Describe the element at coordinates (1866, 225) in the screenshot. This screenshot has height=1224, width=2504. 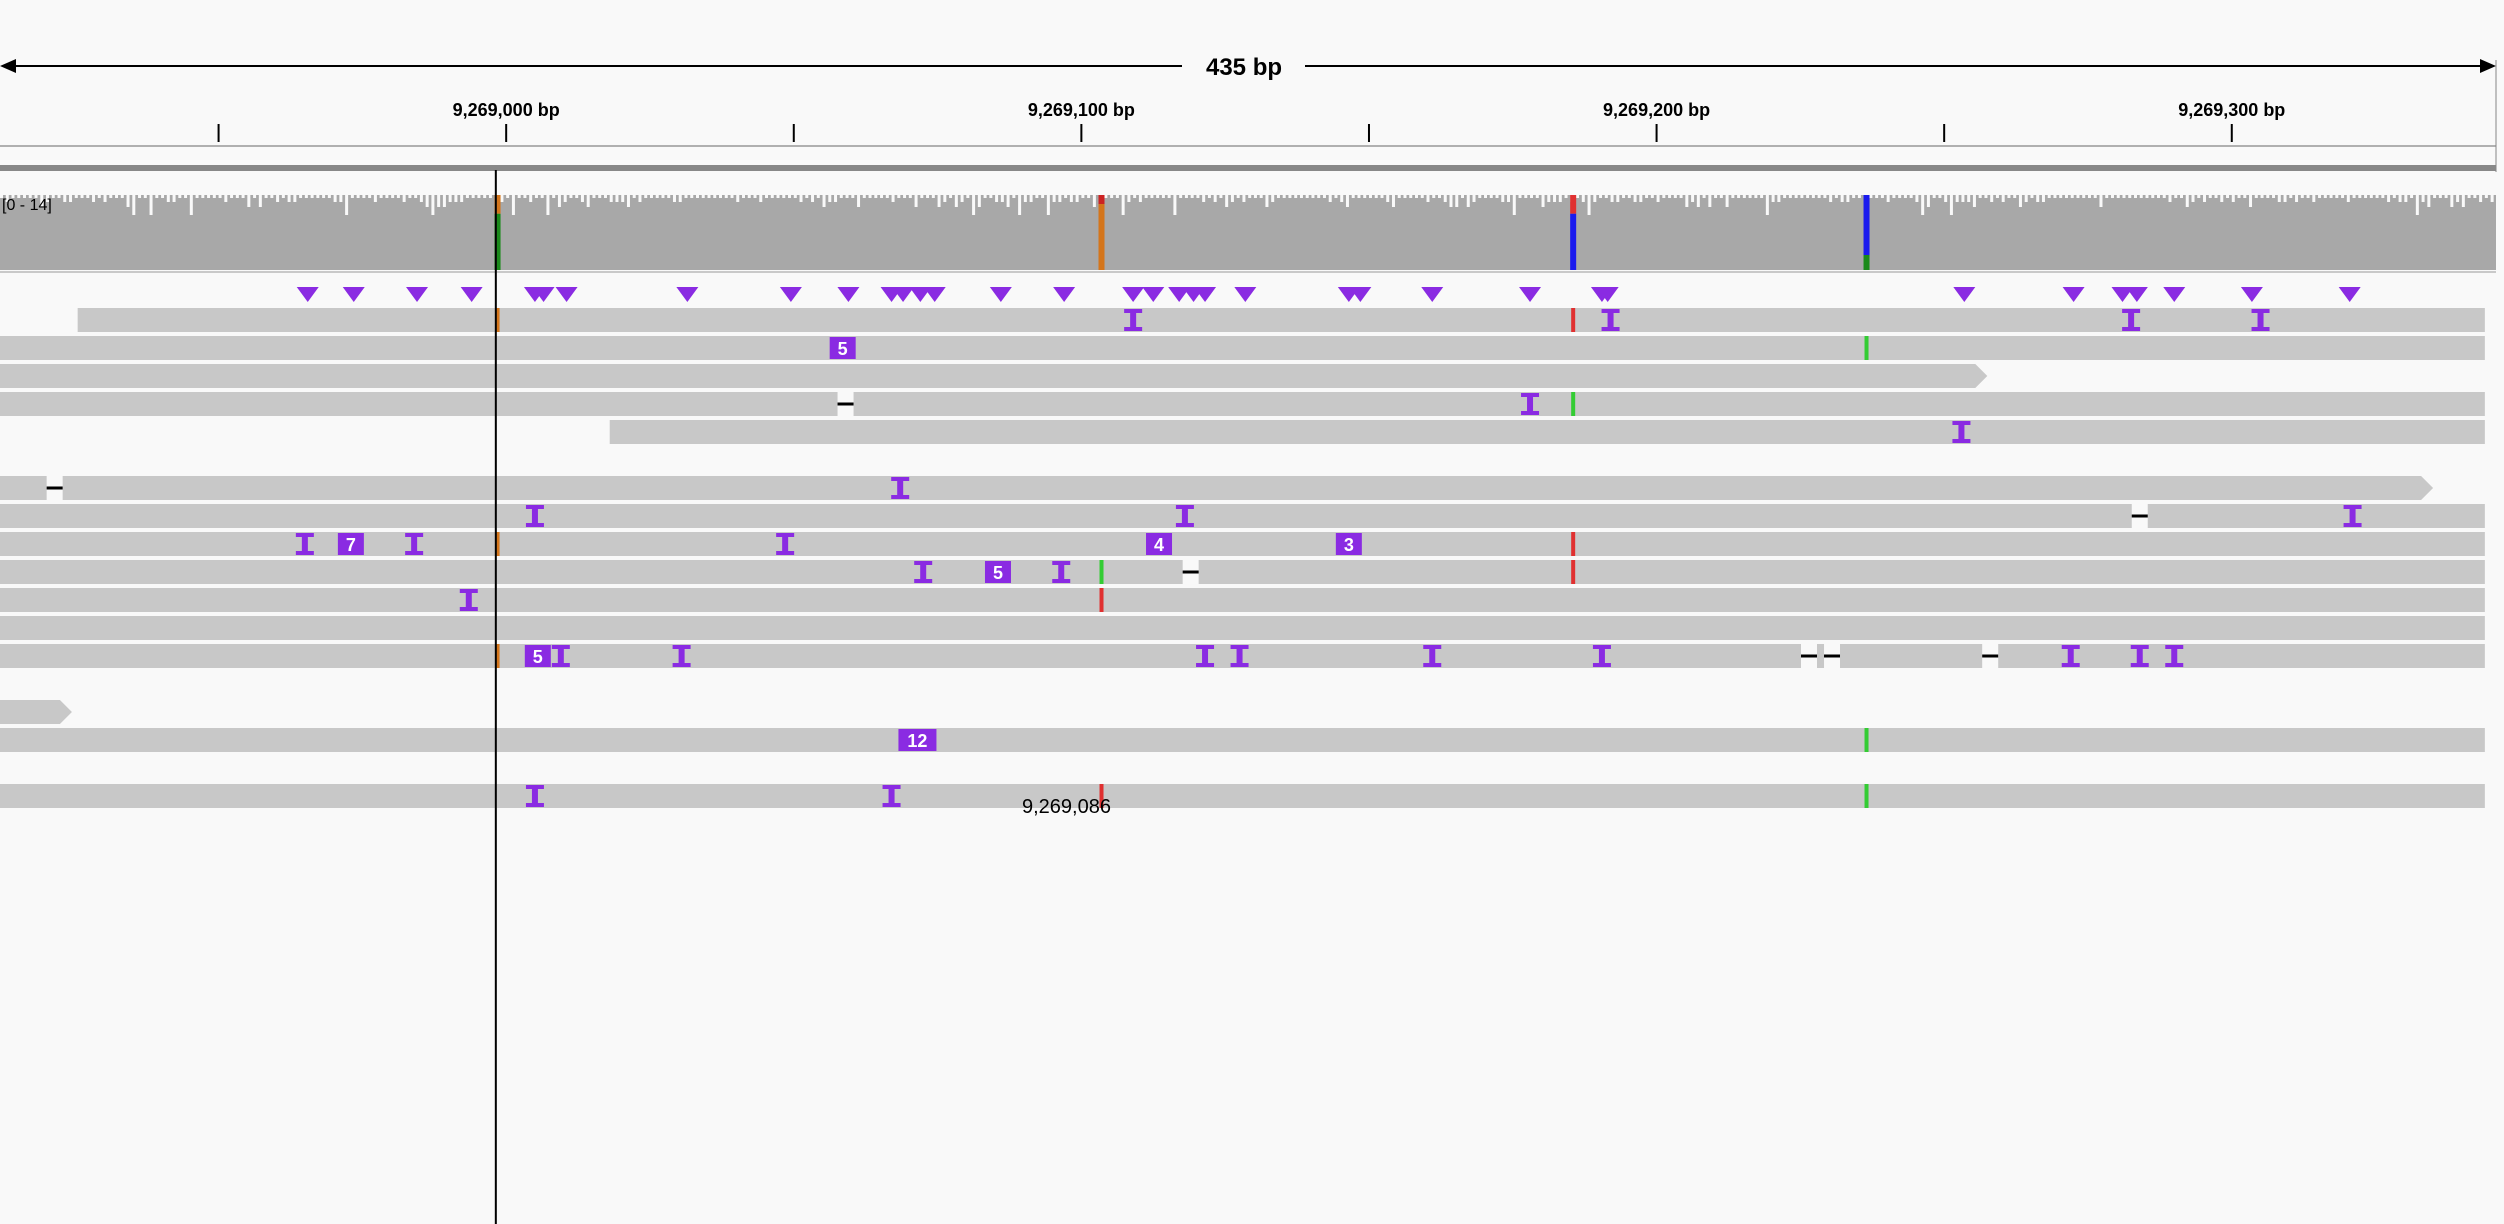
I see `coverage-allele-bar` at that location.